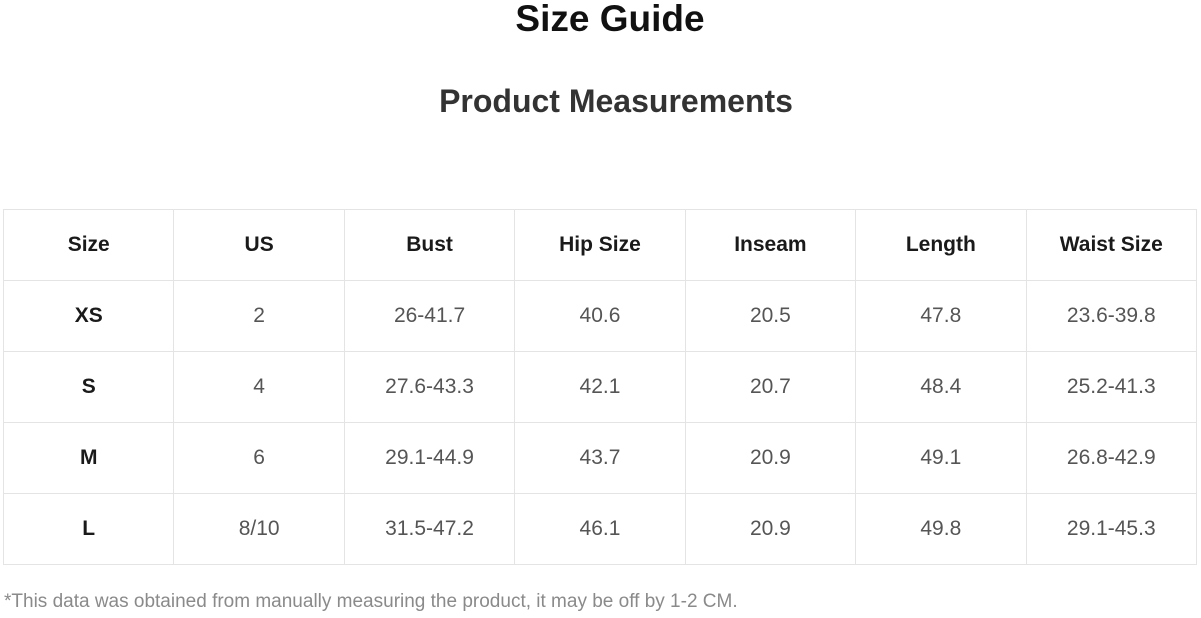 Image resolution: width=1201 pixels, height=618 pixels. What do you see at coordinates (429, 316) in the screenshot?
I see `cell-bust: 26-41.7` at bounding box center [429, 316].